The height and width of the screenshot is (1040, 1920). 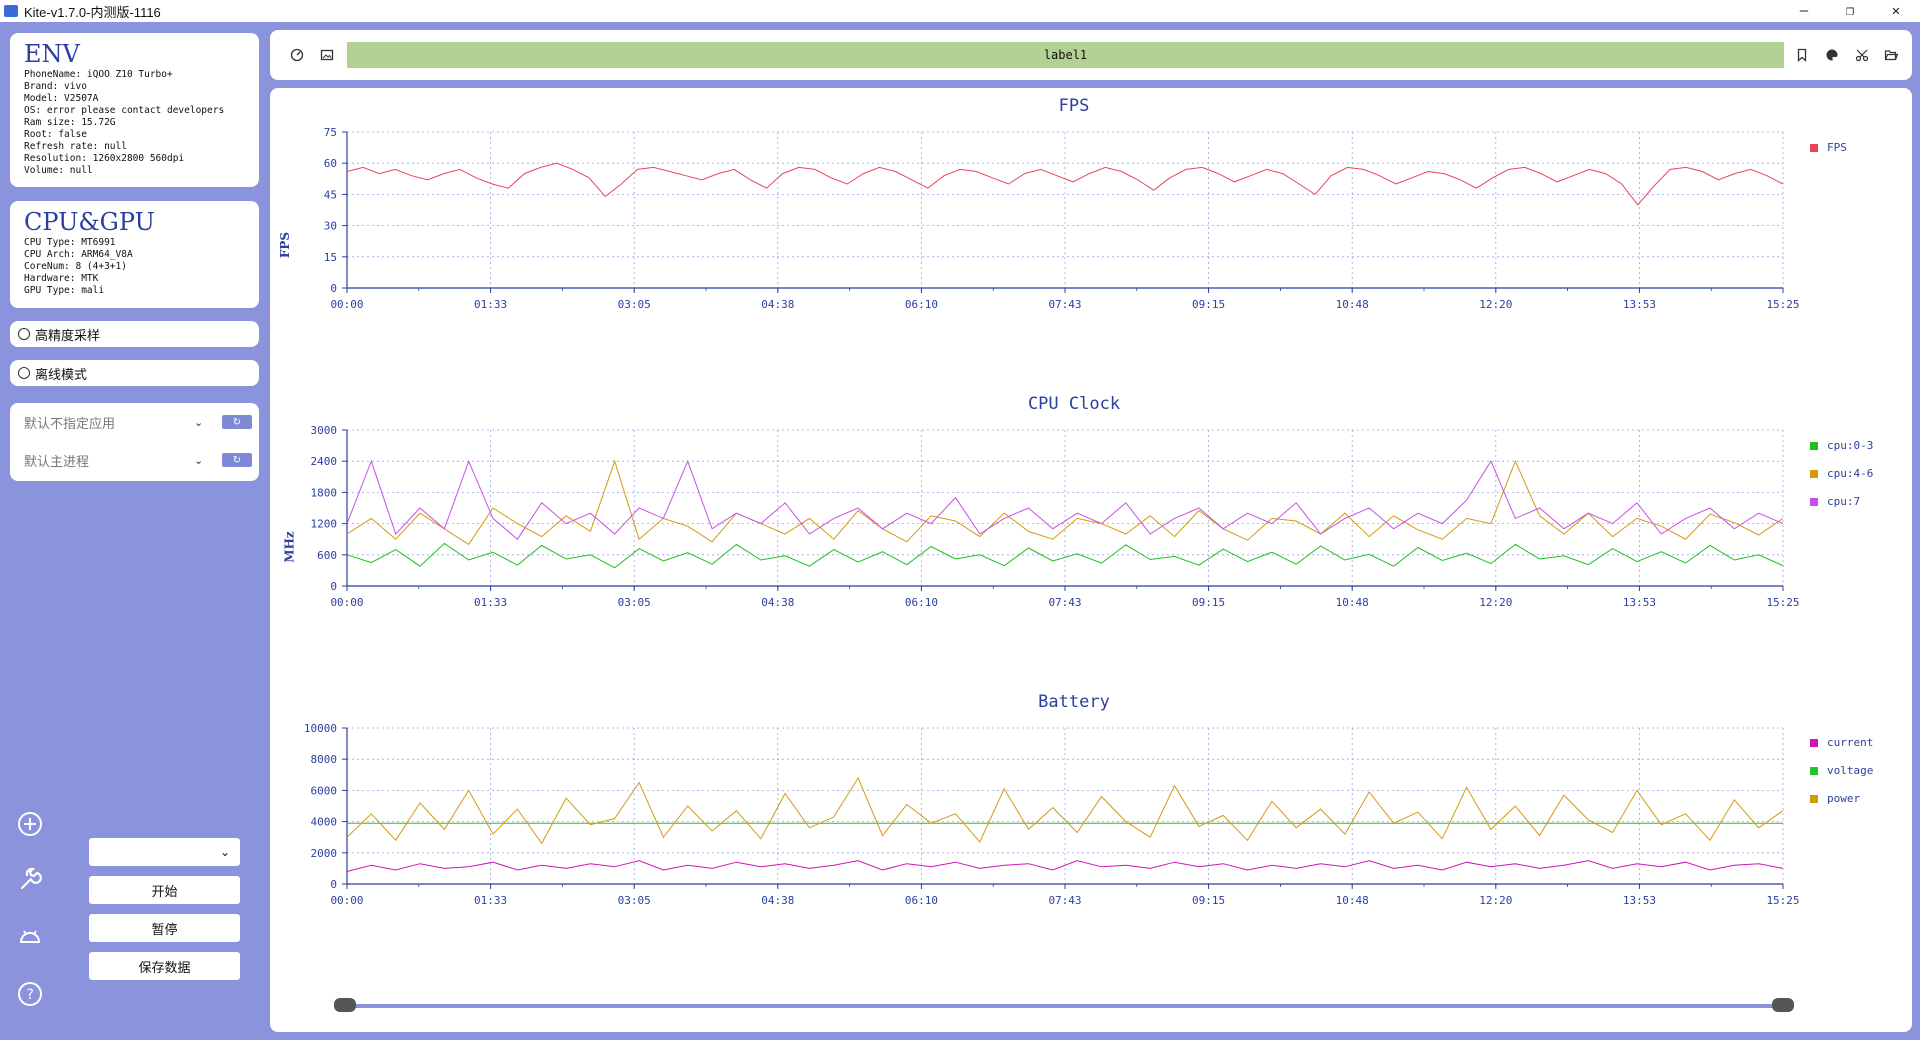 I want to click on label-bar: label1, so click(x=1065, y=55).